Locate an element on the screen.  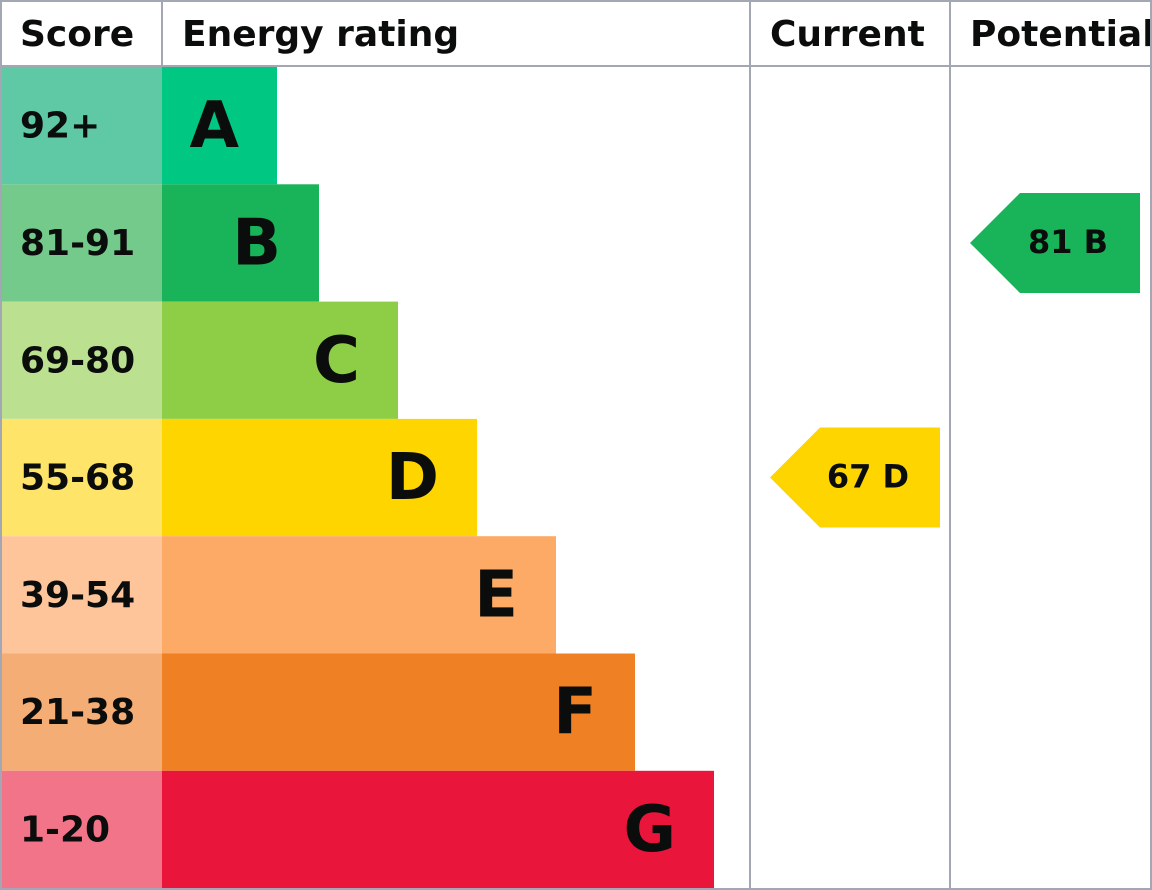
score-range: 55-68 is located at coordinates (77, 478).